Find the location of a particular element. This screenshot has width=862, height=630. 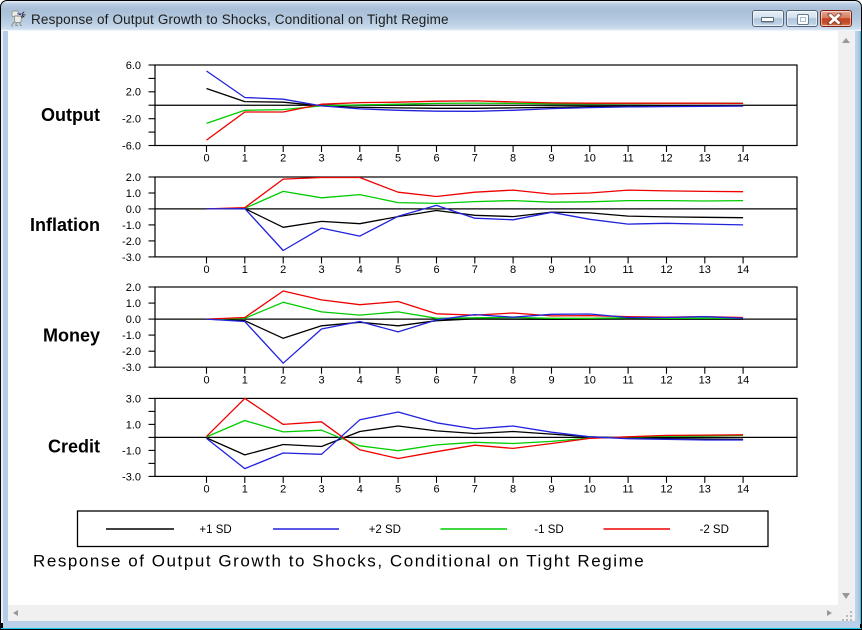

svg-text: +1 SD is located at coordinates (215, 530).